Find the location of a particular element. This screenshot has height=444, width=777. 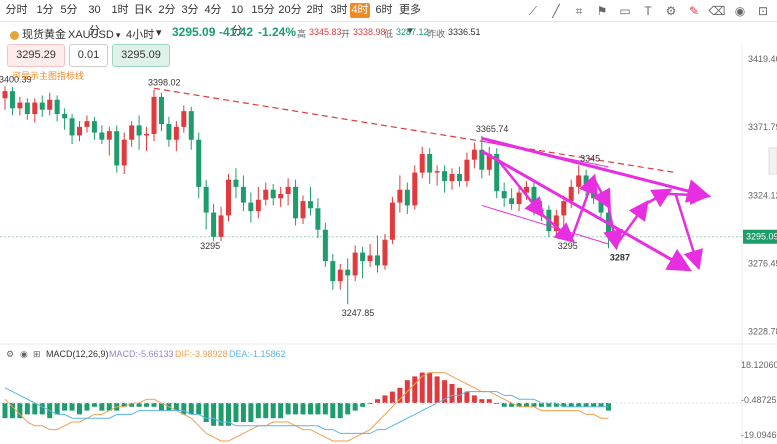

trend-line-icon: ⟋ is located at coordinates (533, 10).